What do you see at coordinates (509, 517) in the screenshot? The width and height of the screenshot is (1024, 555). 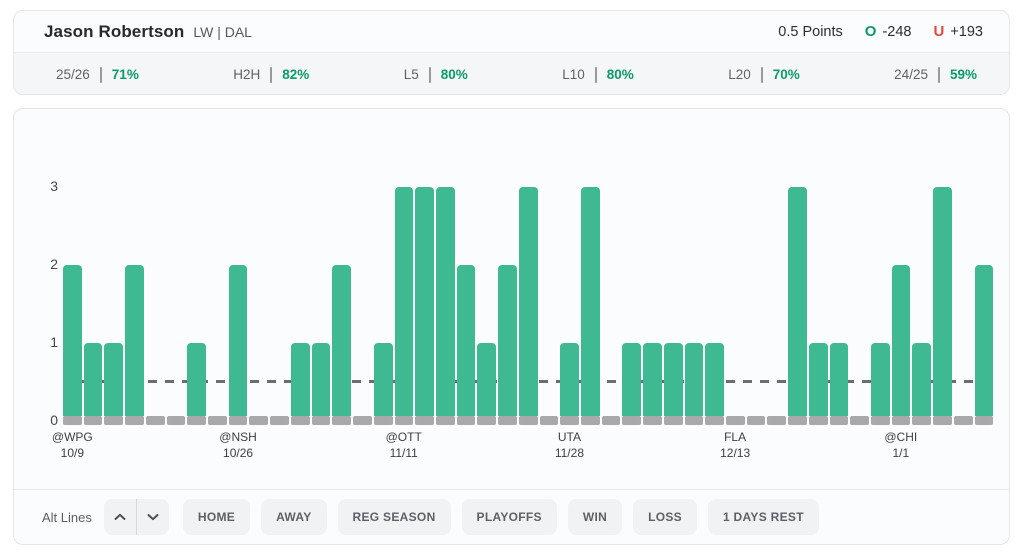 I see `filter-playoffs: PLAYOFFS` at bounding box center [509, 517].